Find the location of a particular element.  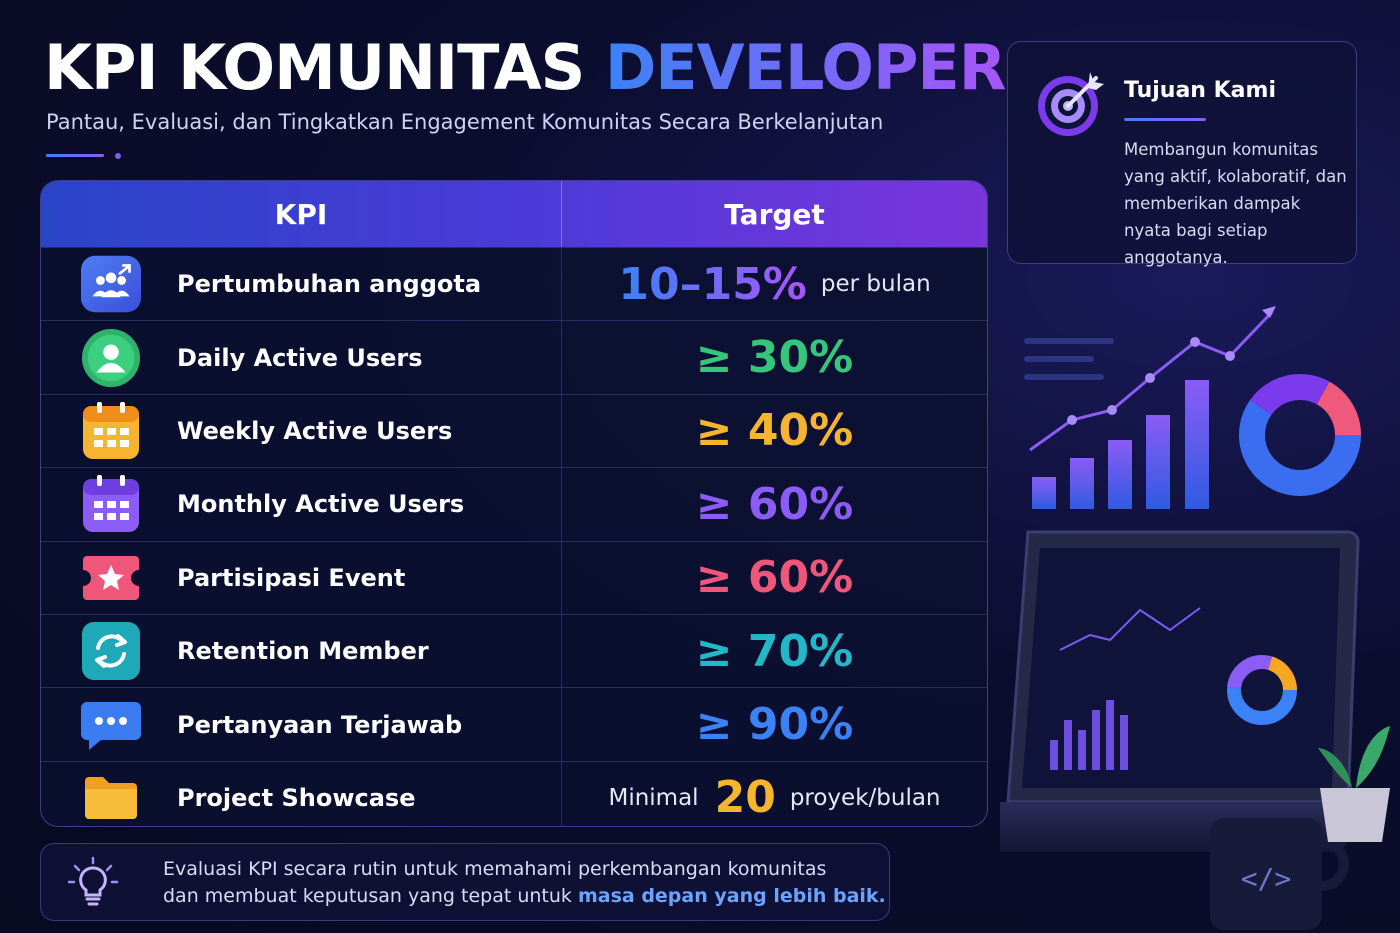

column-header-target: Target is located at coordinates (774, 214).